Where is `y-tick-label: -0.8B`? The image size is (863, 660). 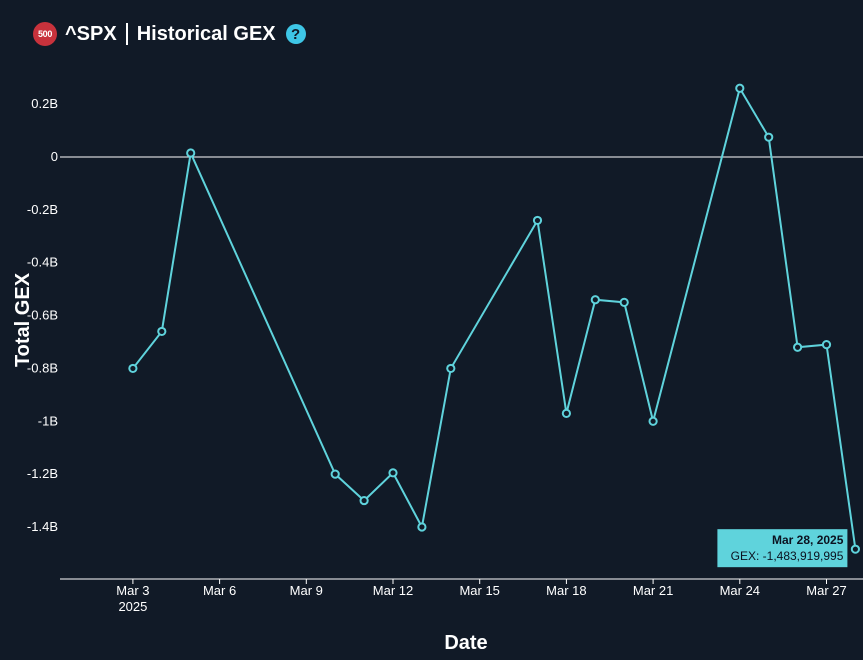
y-tick-label: -0.8B is located at coordinates (42, 367).